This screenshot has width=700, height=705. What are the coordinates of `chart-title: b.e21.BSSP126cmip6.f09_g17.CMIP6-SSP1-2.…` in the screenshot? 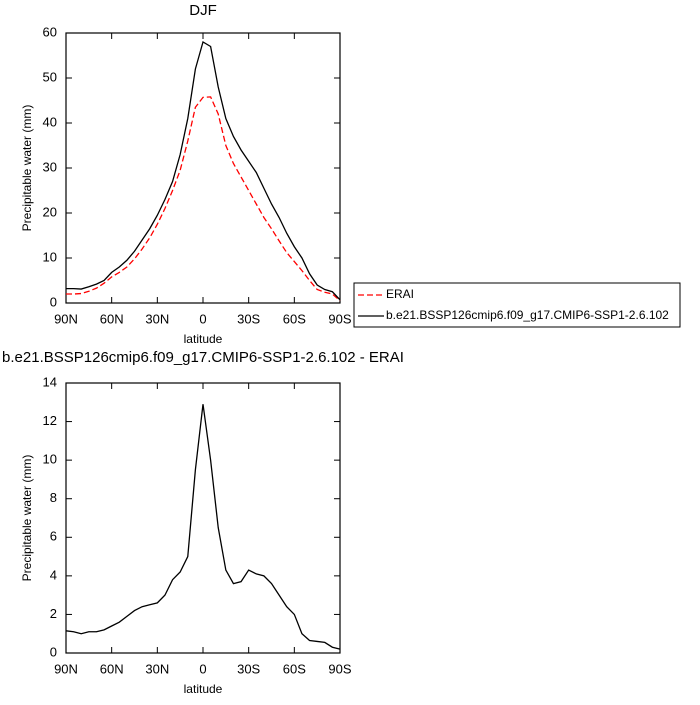 It's located at (203, 357).